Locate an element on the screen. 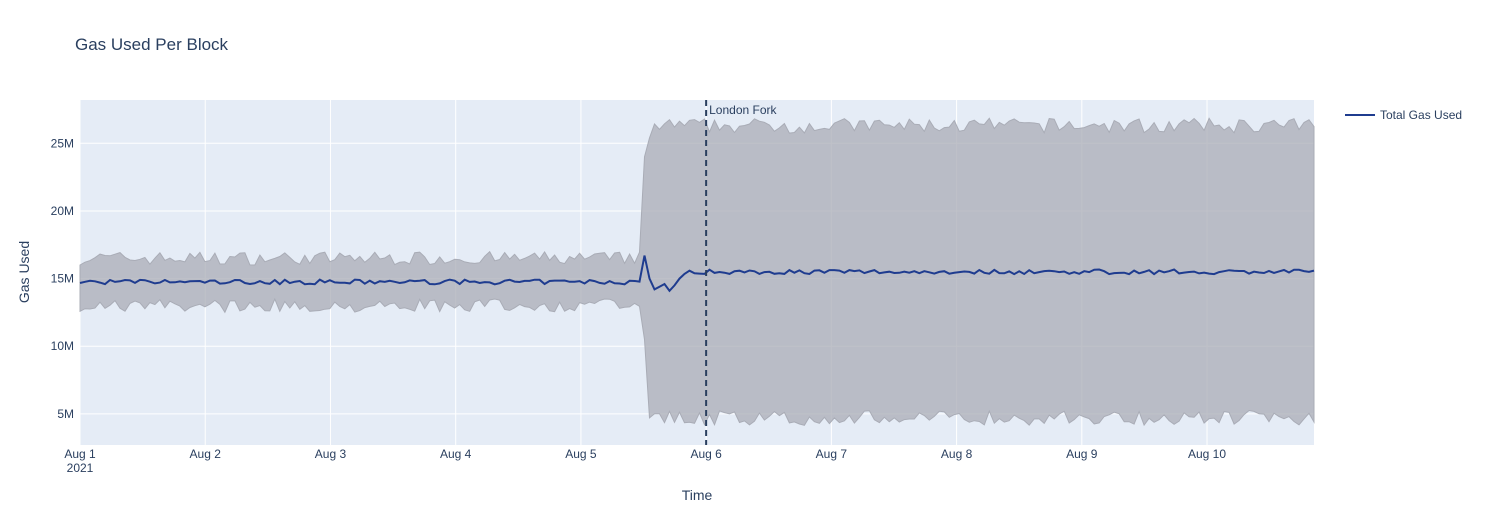  y-tick-label: 20M is located at coordinates (62, 211).